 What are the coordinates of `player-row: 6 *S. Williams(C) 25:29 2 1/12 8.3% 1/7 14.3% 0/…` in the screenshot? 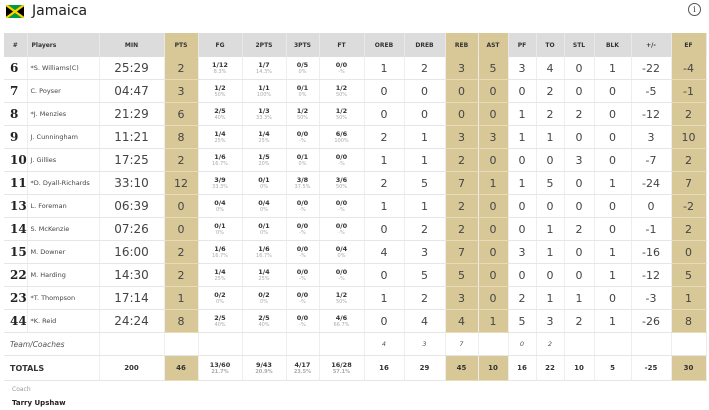 It's located at (355, 68).